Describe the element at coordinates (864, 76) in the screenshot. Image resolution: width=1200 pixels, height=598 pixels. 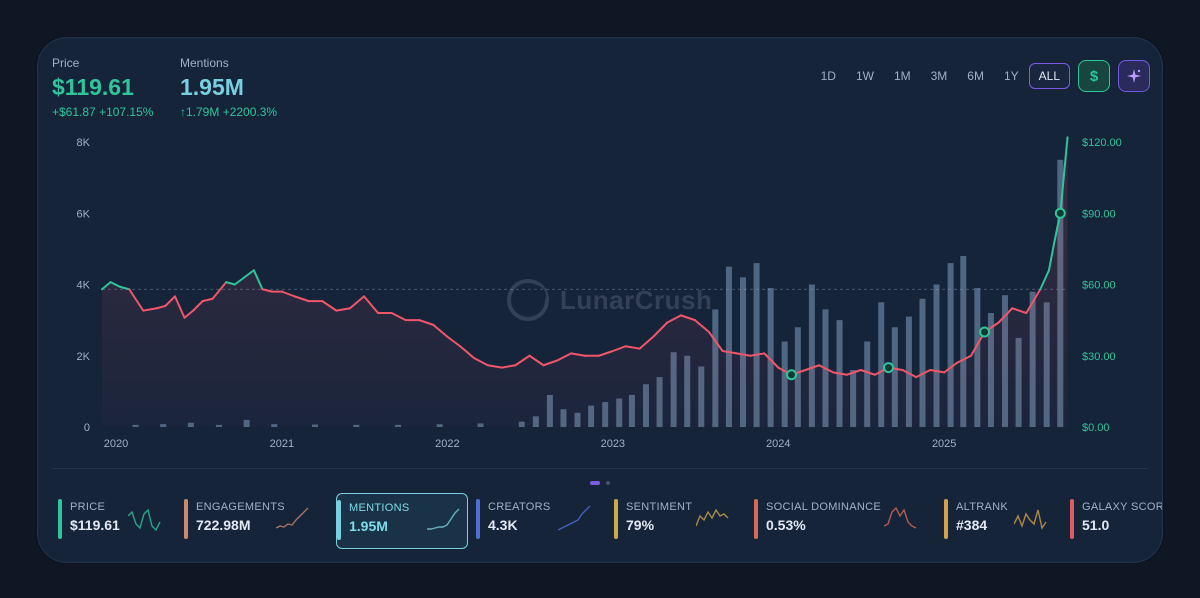
I see `range-1w-button: 1W` at that location.